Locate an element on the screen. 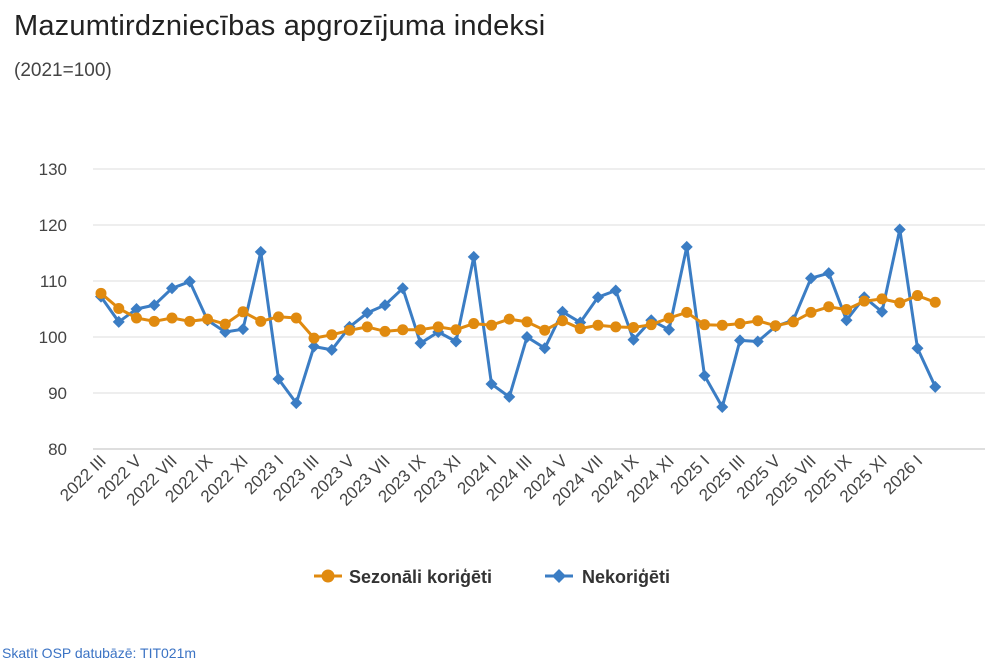  legend: Sezonāli koriģēti Nekoriģēti is located at coordinates (492, 577).